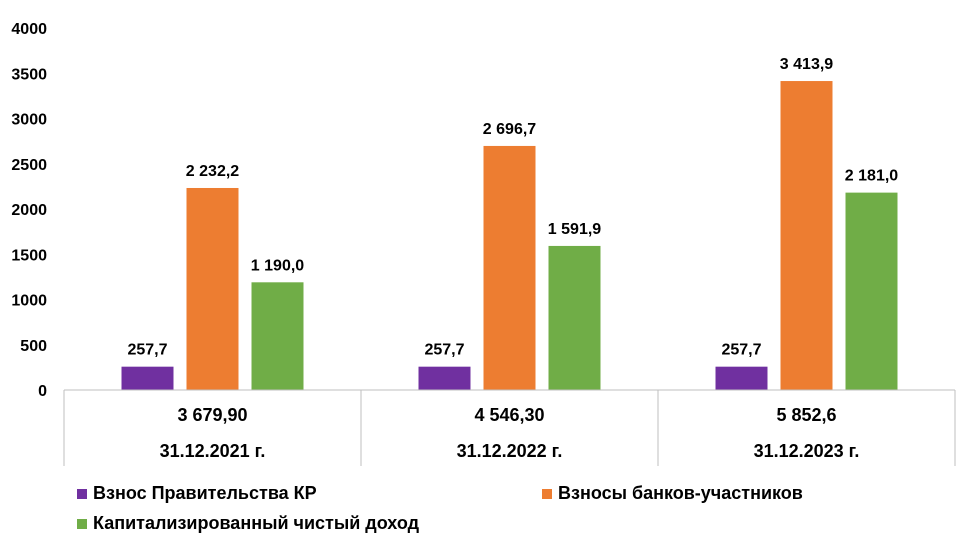  Describe the element at coordinates (33, 346) in the screenshot. I see `y-tick-label: 500` at that location.